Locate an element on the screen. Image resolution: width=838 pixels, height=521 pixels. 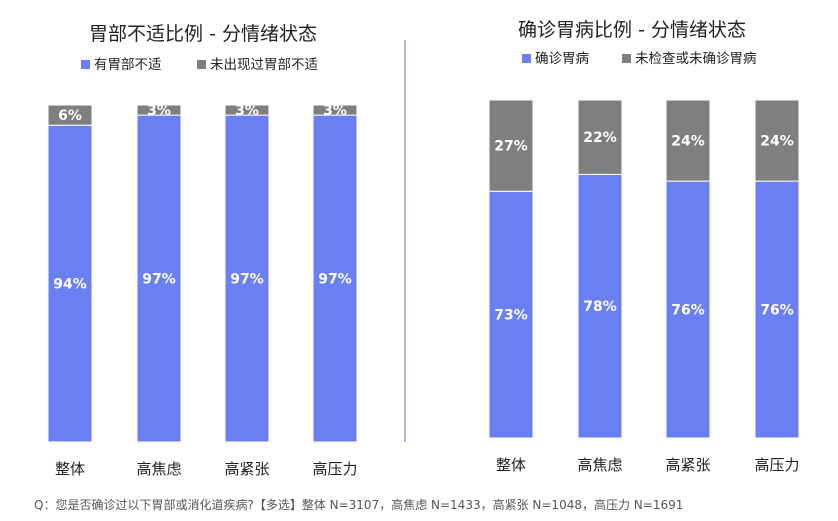
data-label-1-1-0: 27% is located at coordinates (511, 147).